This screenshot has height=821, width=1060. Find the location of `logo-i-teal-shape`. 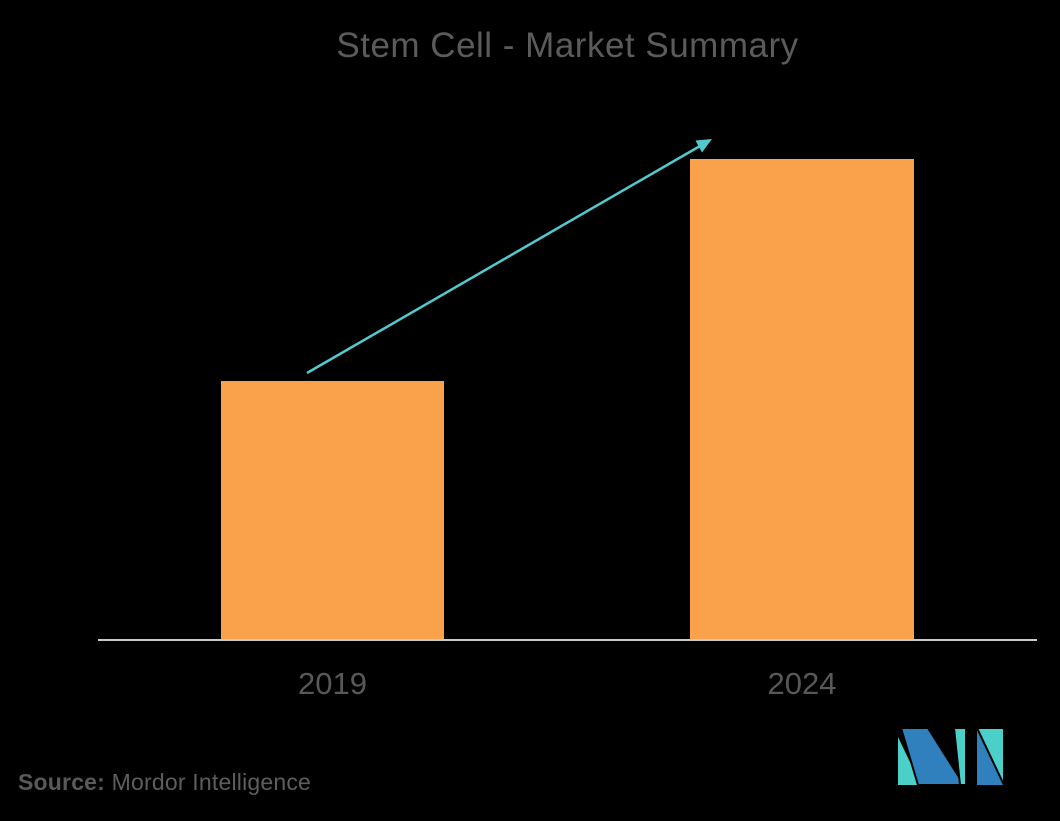

logo-i-teal-shape is located at coordinates (990, 756).